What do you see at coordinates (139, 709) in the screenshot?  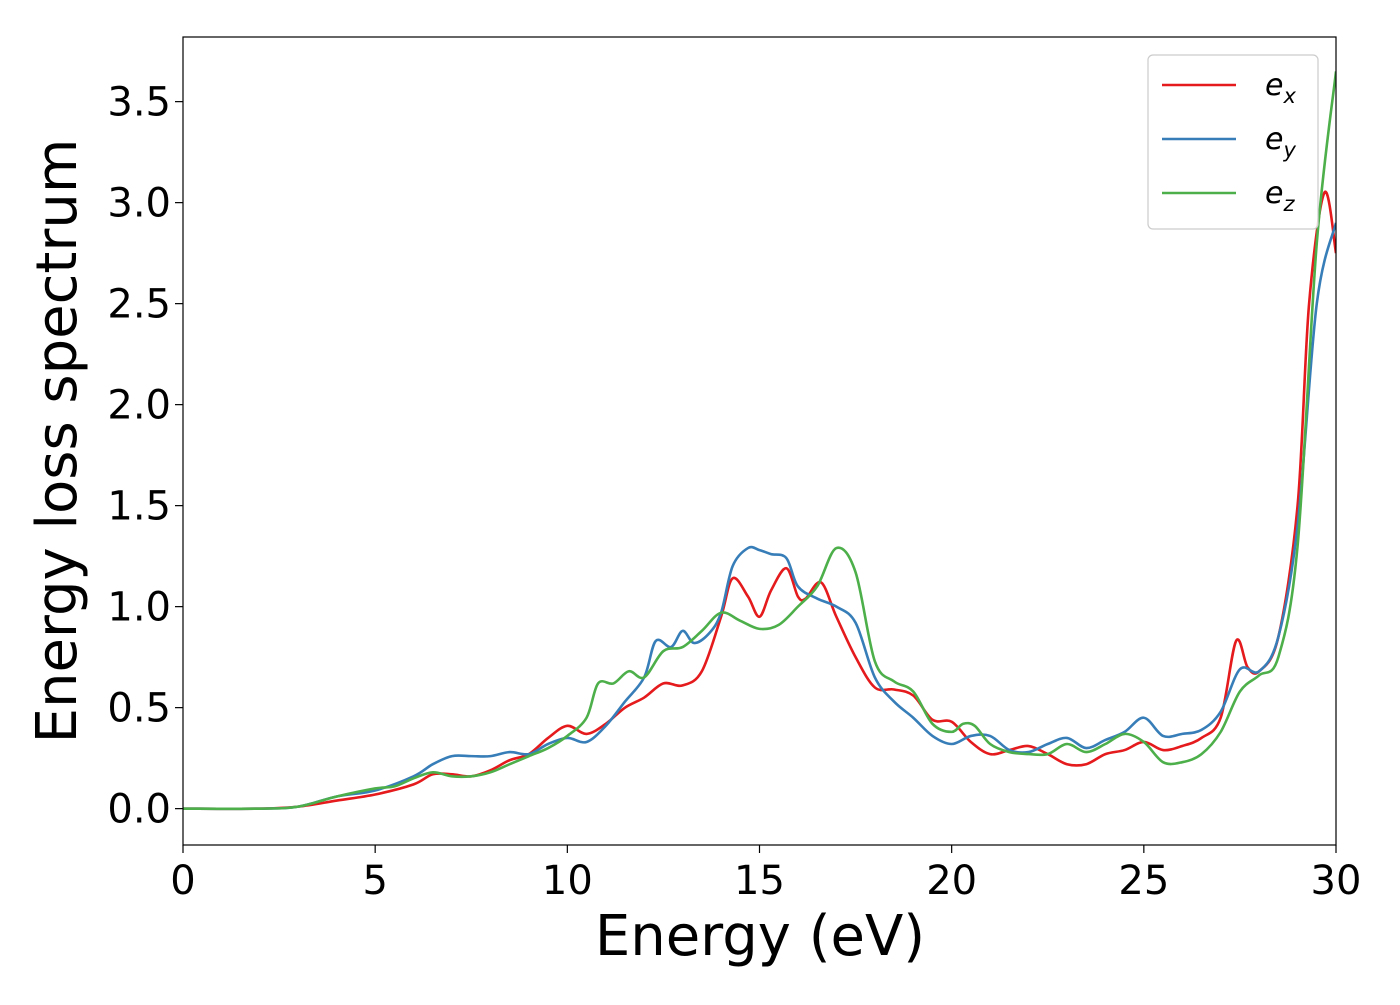 I see `y-tick-label: 0.5` at bounding box center [139, 709].